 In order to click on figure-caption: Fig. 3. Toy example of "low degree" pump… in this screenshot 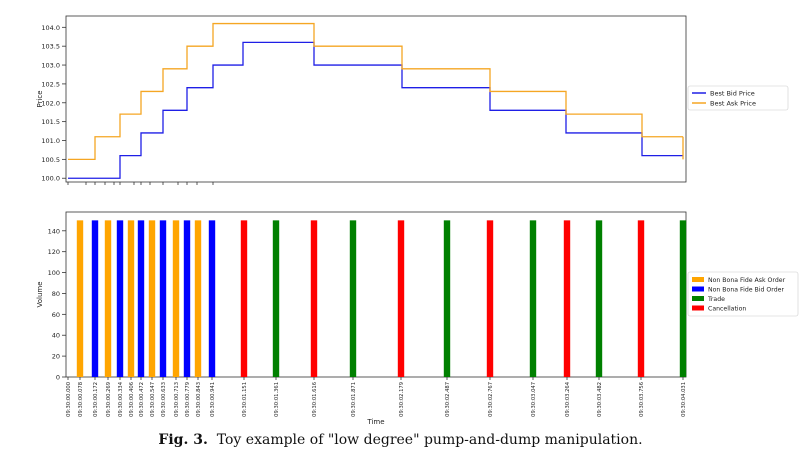, I will do `click(400, 440)`.